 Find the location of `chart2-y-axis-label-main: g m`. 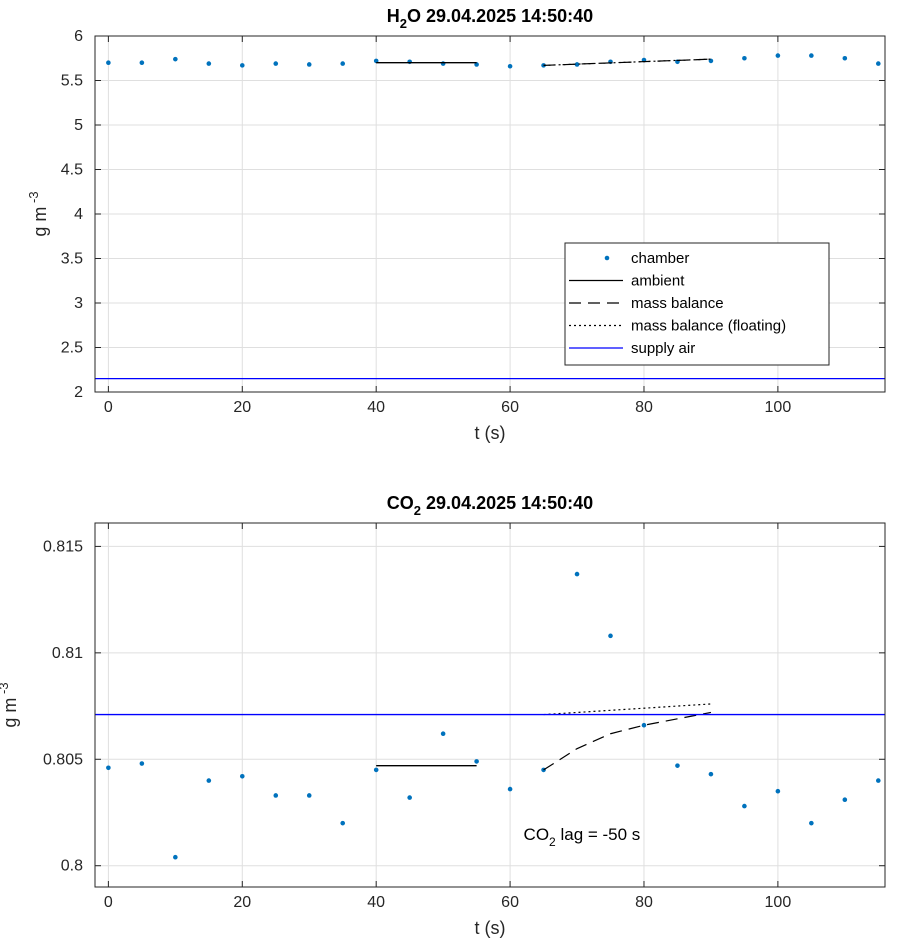

chart2-y-axis-label-main: g m is located at coordinates (10, 713).